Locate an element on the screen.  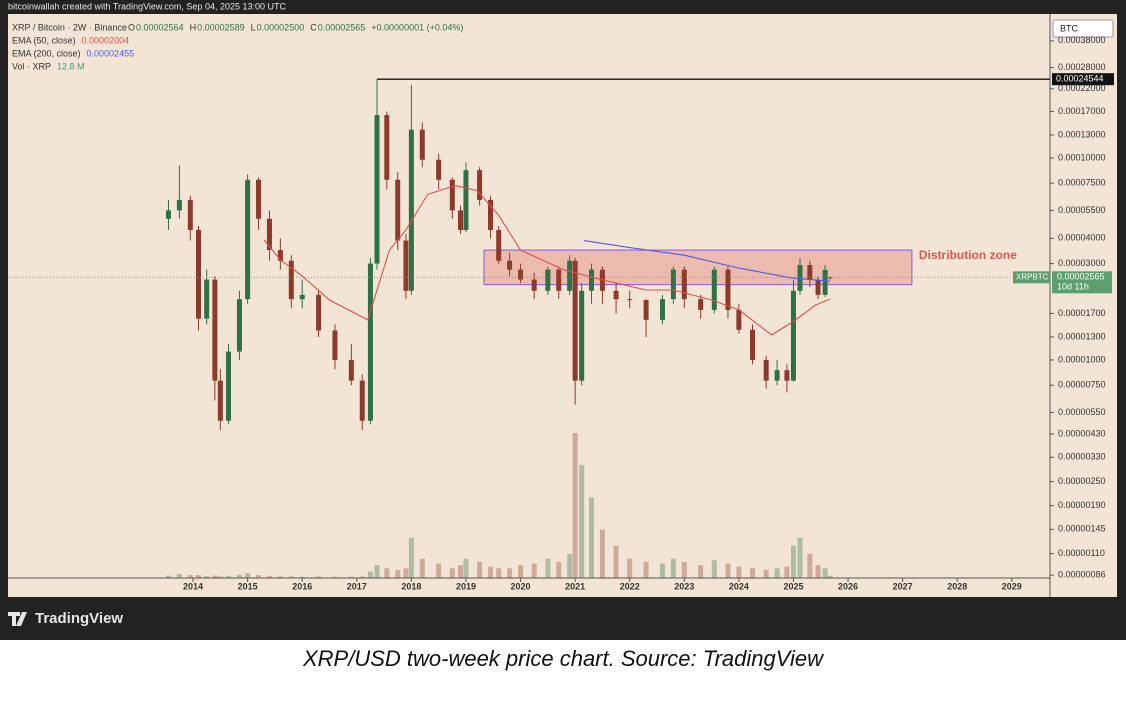
y-tick-label: 0.00005500 is located at coordinates (1082, 210).